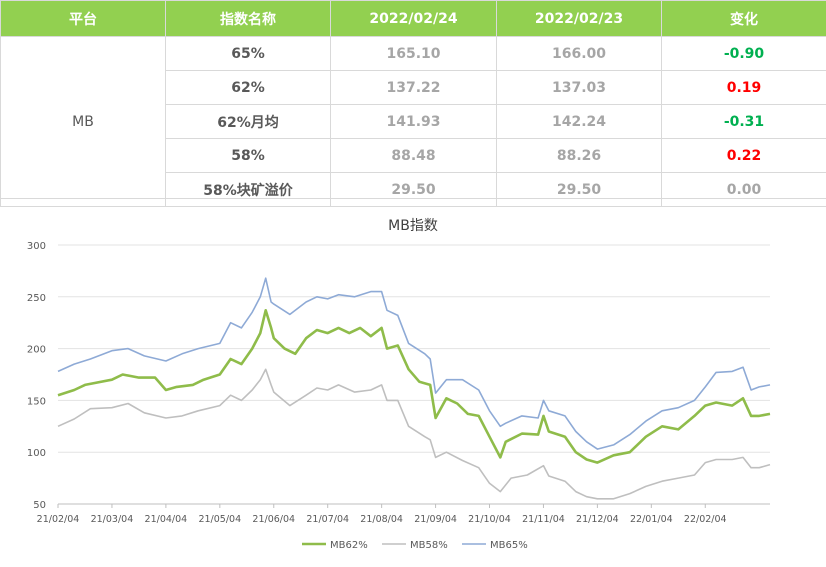  I want to click on y-tick-label: 150, so click(36, 401).